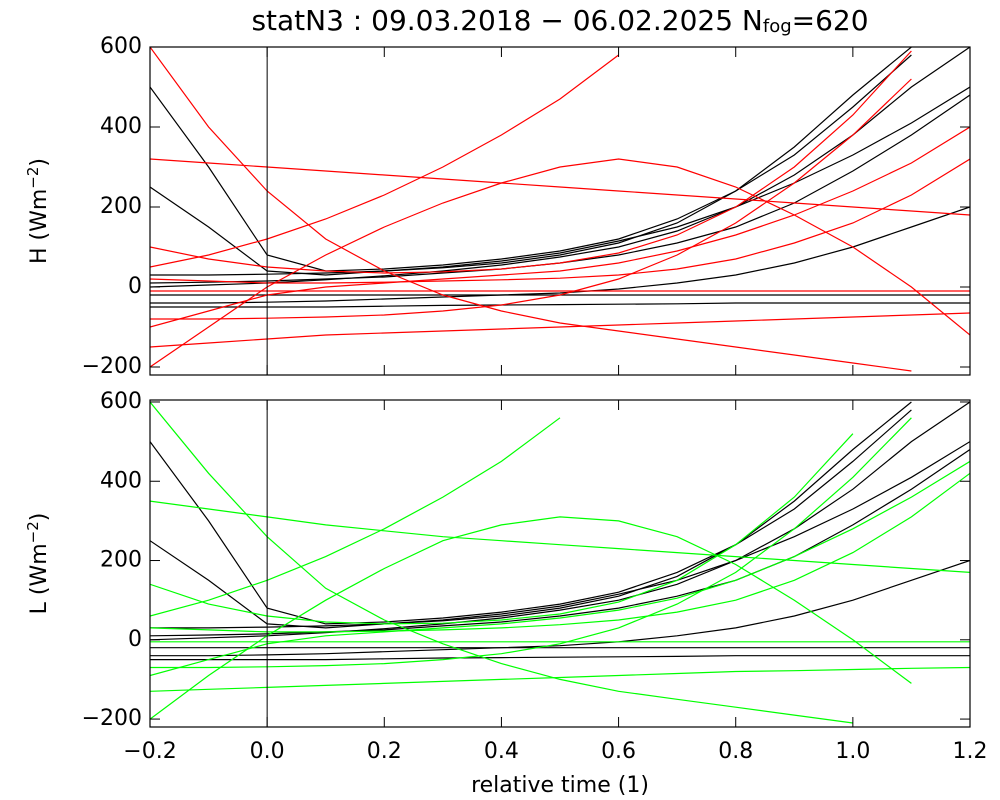  What do you see at coordinates (970, 751) in the screenshot?
I see `x-tick-label: 1.2` at bounding box center [970, 751].